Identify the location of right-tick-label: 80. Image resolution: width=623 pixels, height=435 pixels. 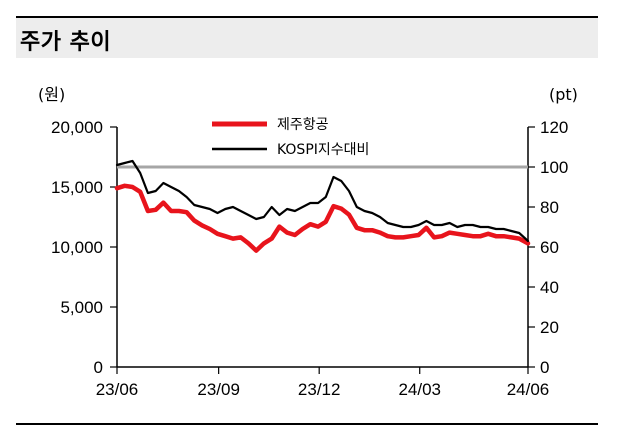
(549, 207).